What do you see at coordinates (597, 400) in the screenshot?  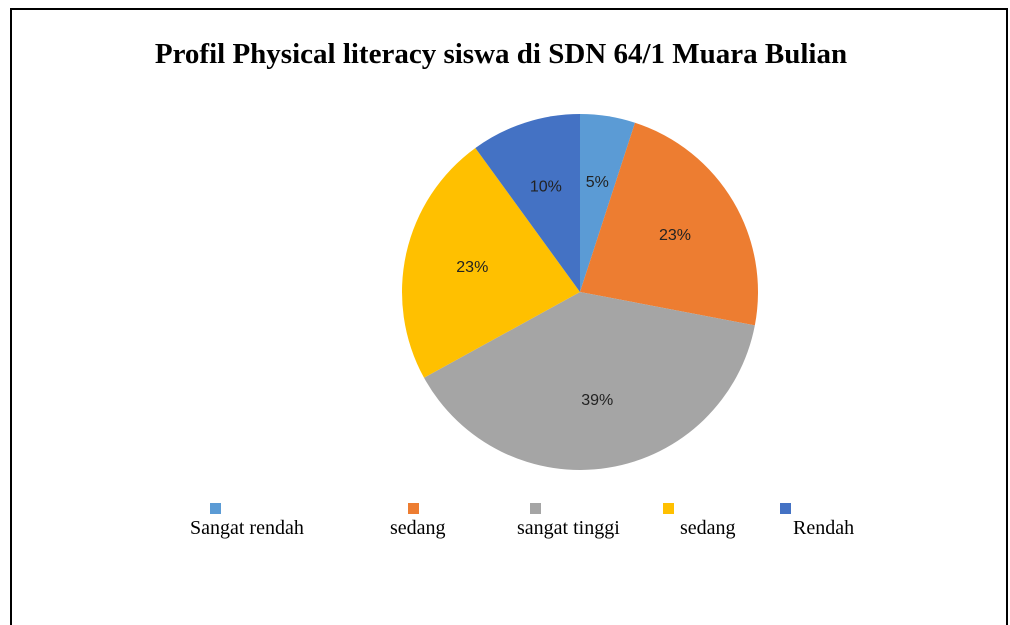 I see `data-label: 39%` at bounding box center [597, 400].